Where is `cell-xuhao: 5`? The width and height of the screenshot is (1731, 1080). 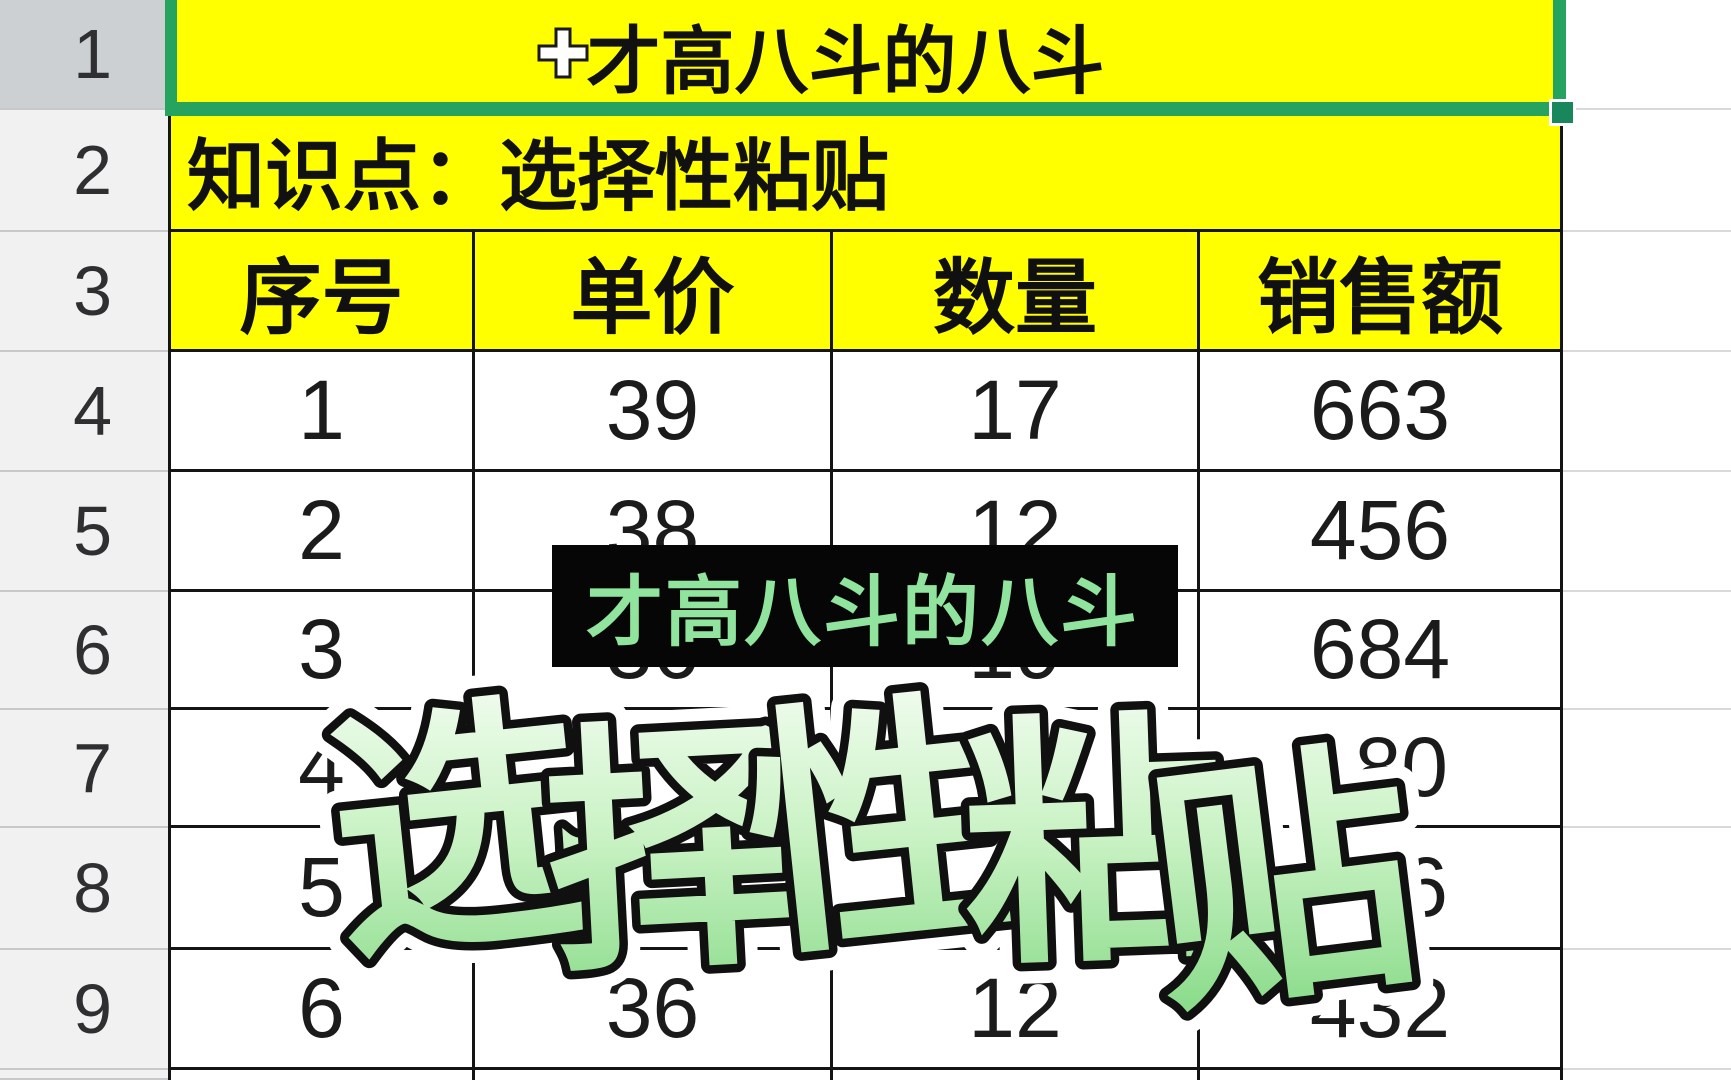 cell-xuhao: 5 is located at coordinates (321, 887).